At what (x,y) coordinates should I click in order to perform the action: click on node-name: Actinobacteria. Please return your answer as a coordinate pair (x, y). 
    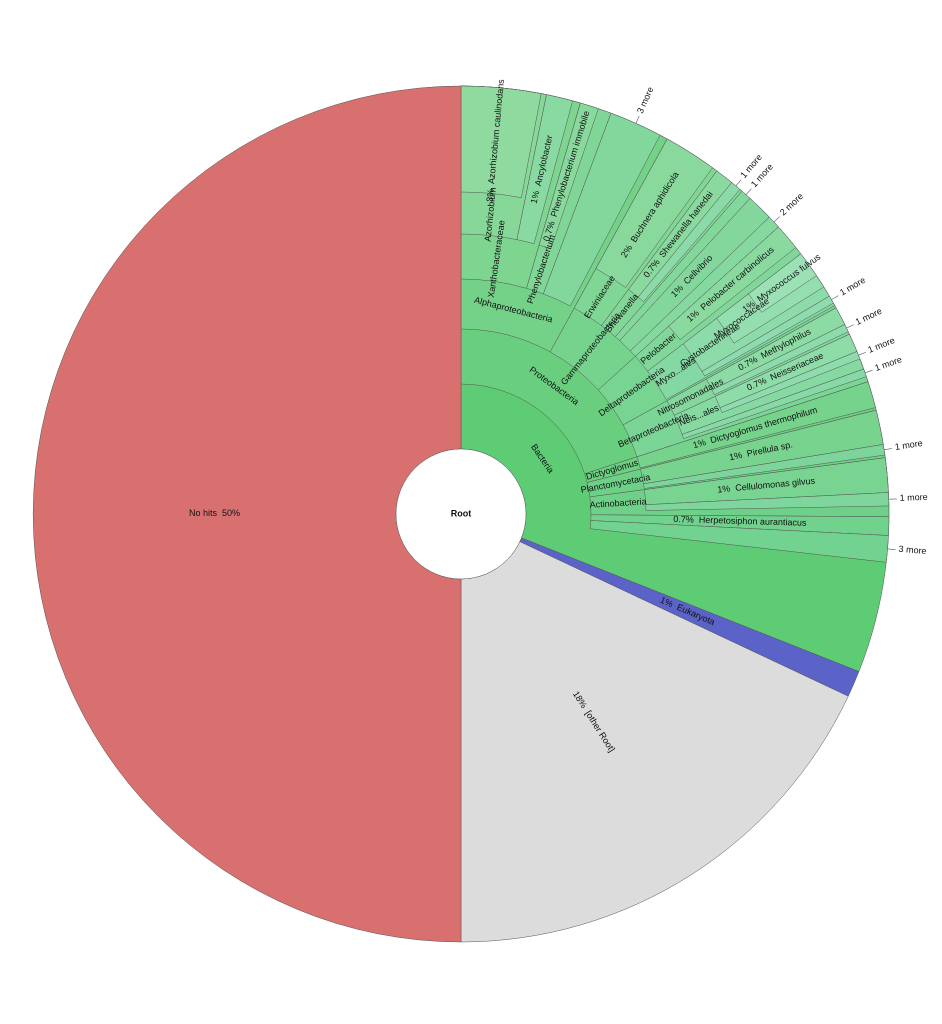
    Looking at the image, I should click on (618, 504).